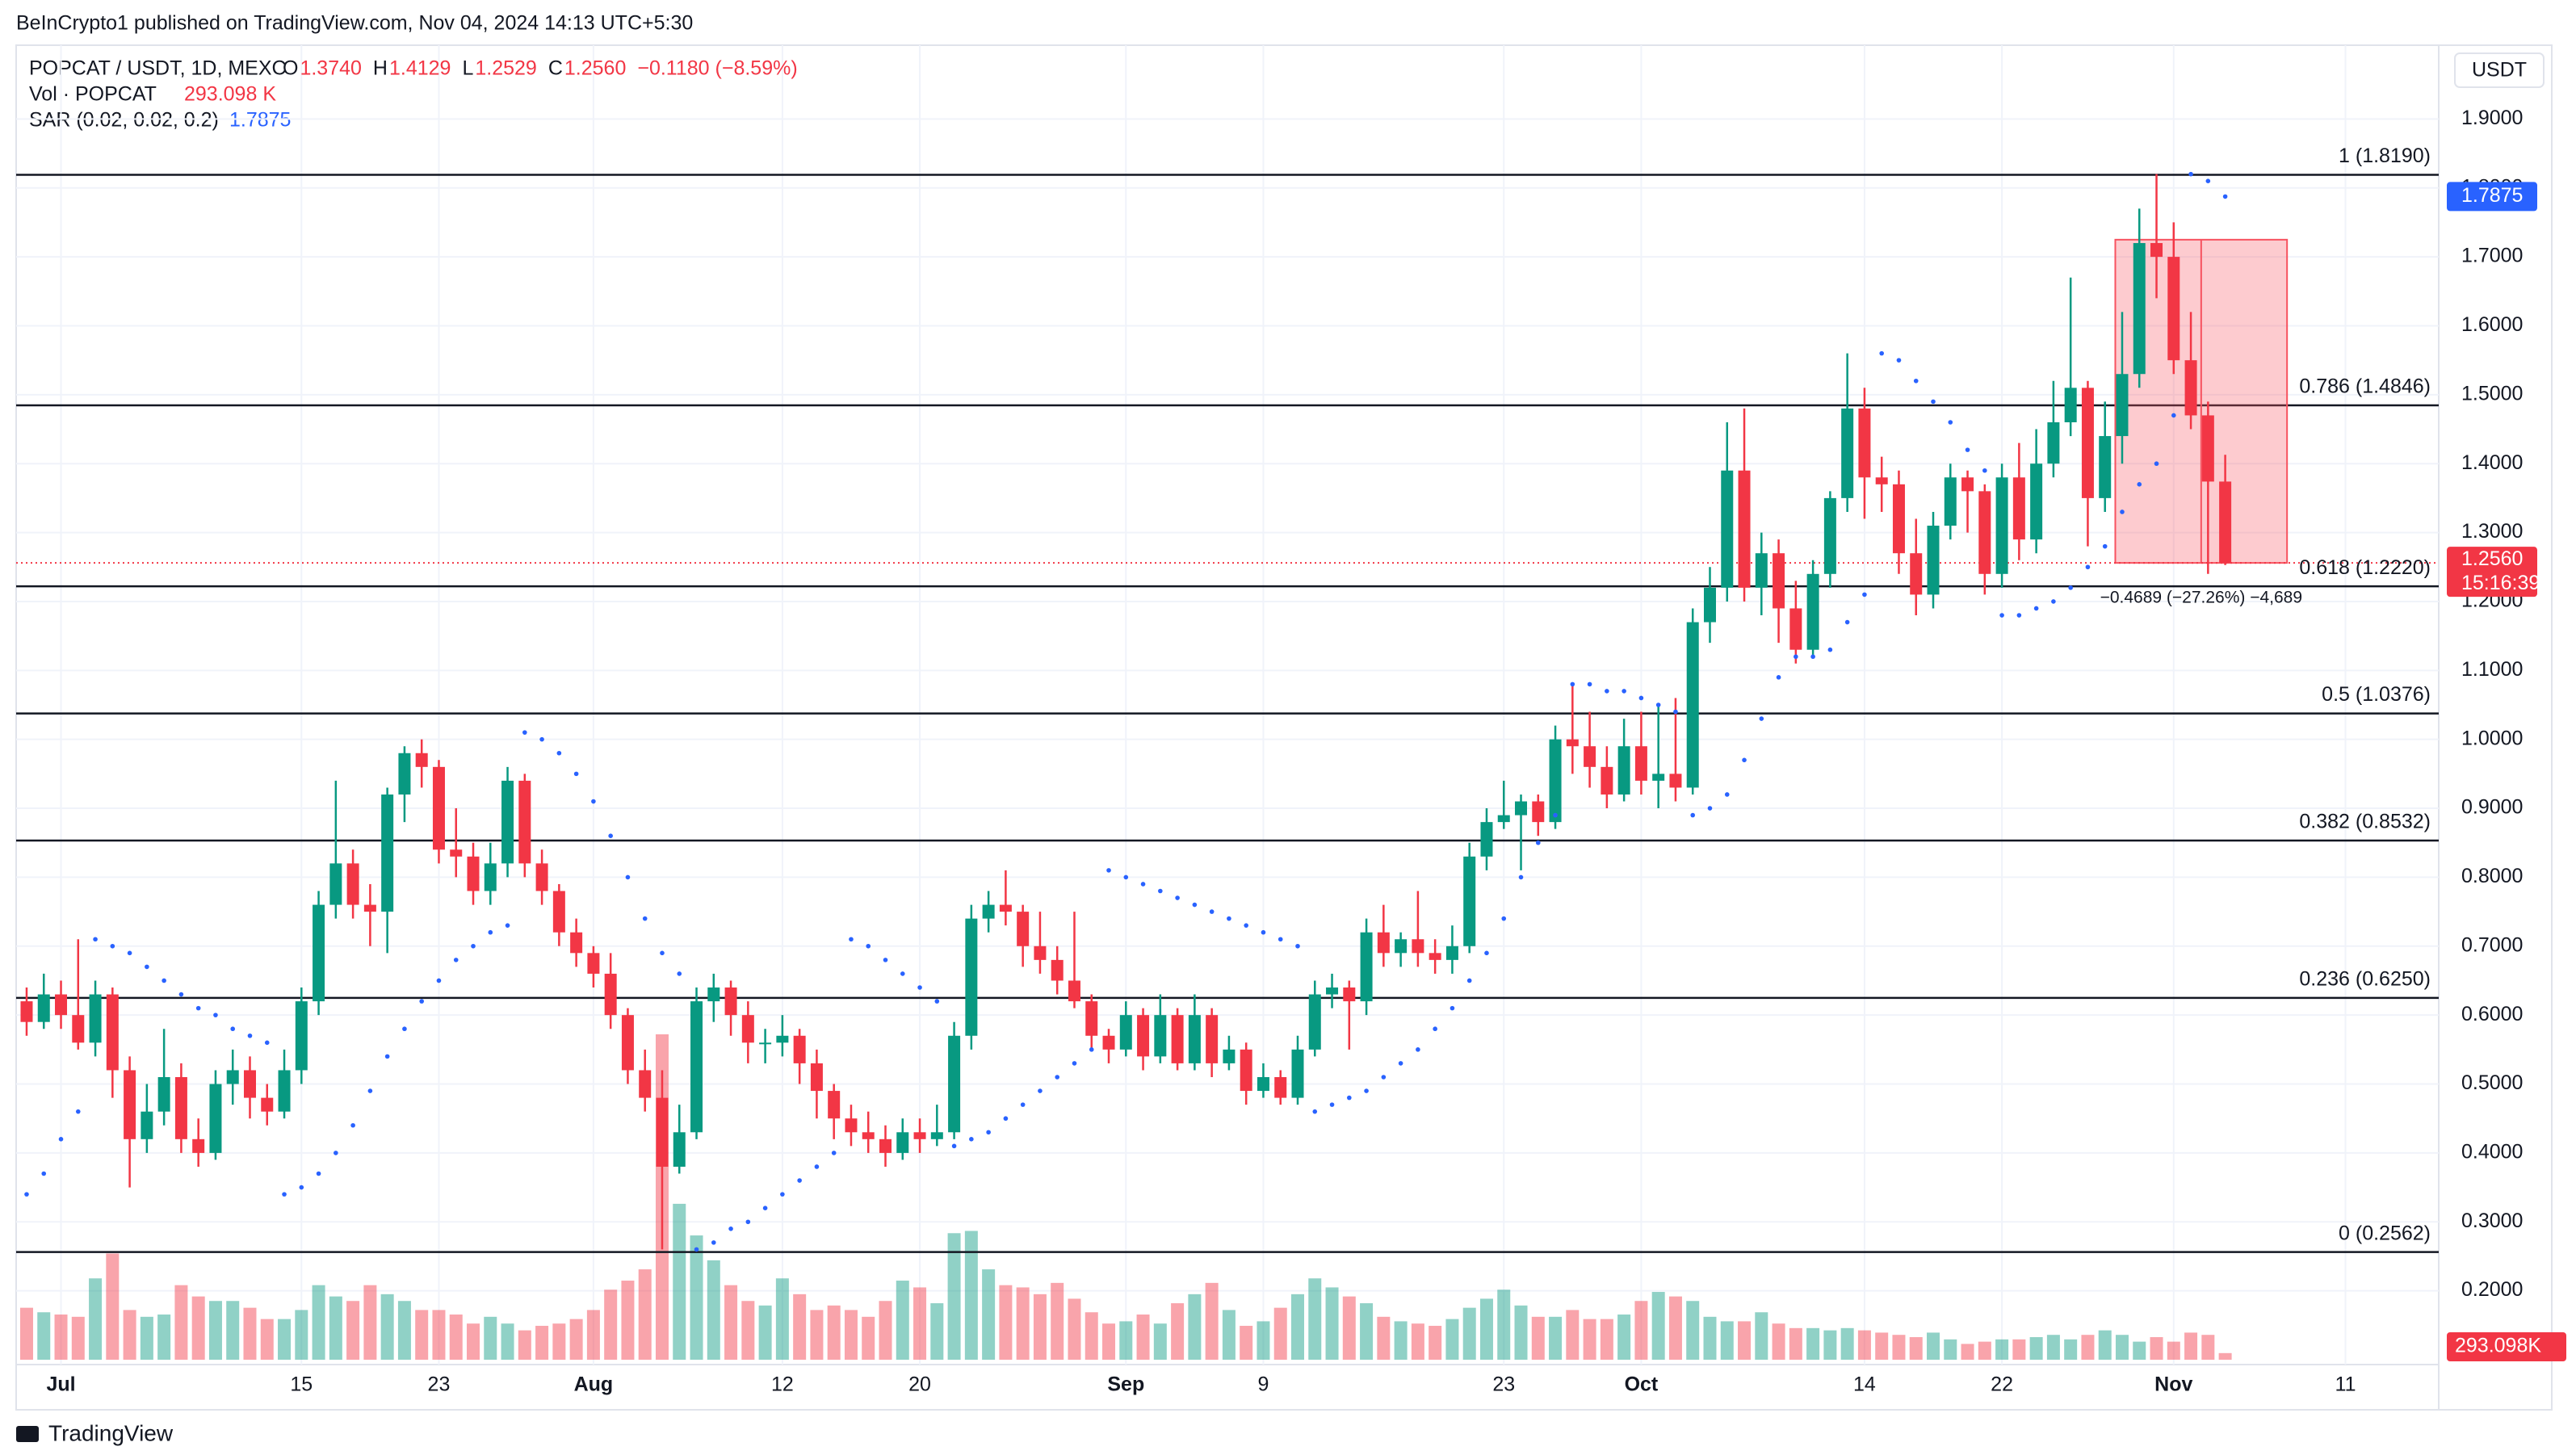 Image resolution: width=2576 pixels, height=1455 pixels. I want to click on volume-badge-label: 293.098K, so click(2498, 1346).